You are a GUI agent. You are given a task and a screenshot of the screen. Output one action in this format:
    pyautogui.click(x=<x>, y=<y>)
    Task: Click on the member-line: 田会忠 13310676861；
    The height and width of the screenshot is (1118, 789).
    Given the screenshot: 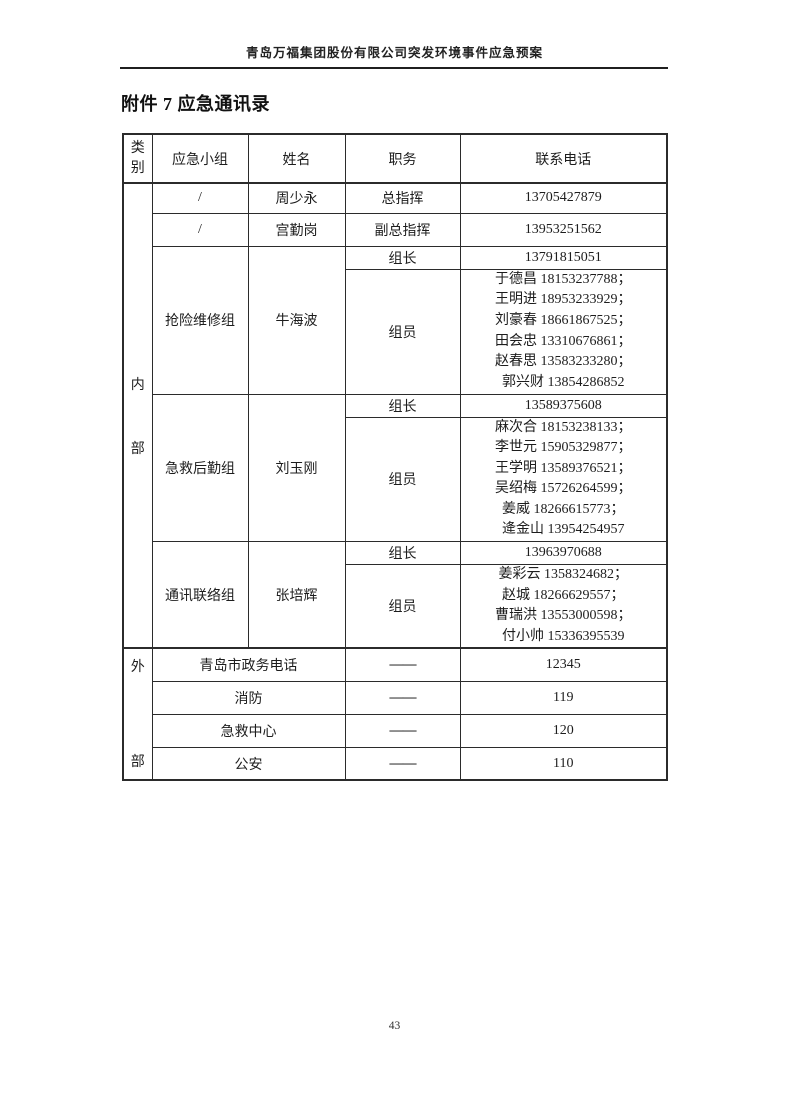 What is the action you would take?
    pyautogui.click(x=563, y=341)
    